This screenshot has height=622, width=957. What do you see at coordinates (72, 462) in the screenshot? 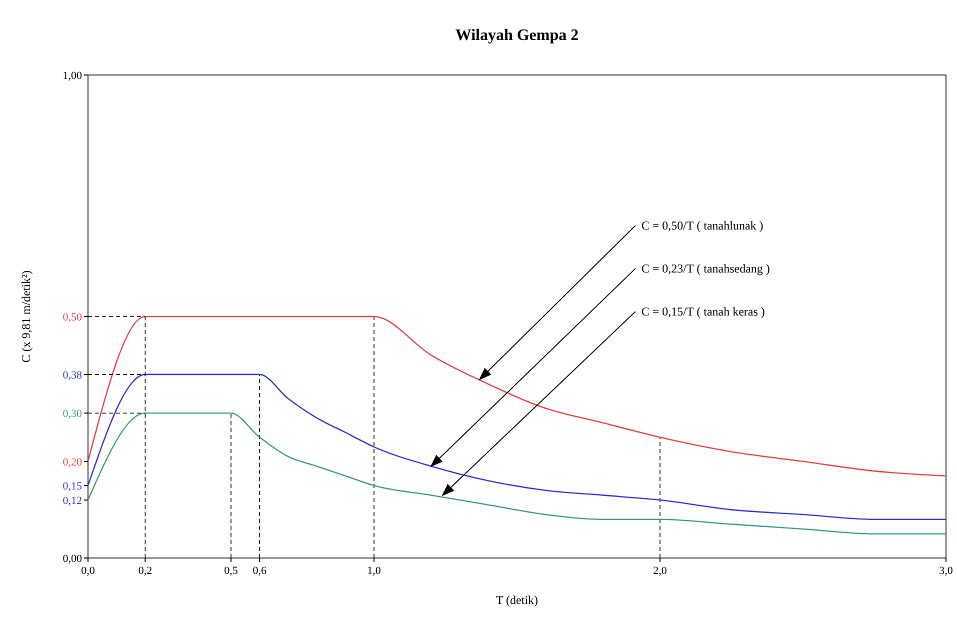
I see `y-tick-label: 0,20` at bounding box center [72, 462].